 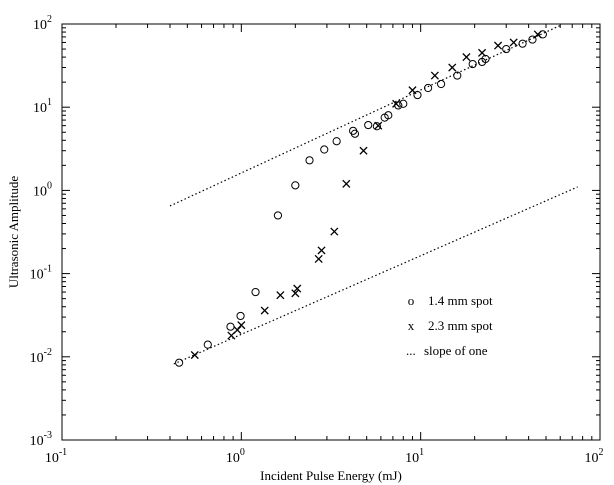 What do you see at coordinates (41, 439) in the screenshot?
I see `y-tick-label: 10⁻³` at bounding box center [41, 439].